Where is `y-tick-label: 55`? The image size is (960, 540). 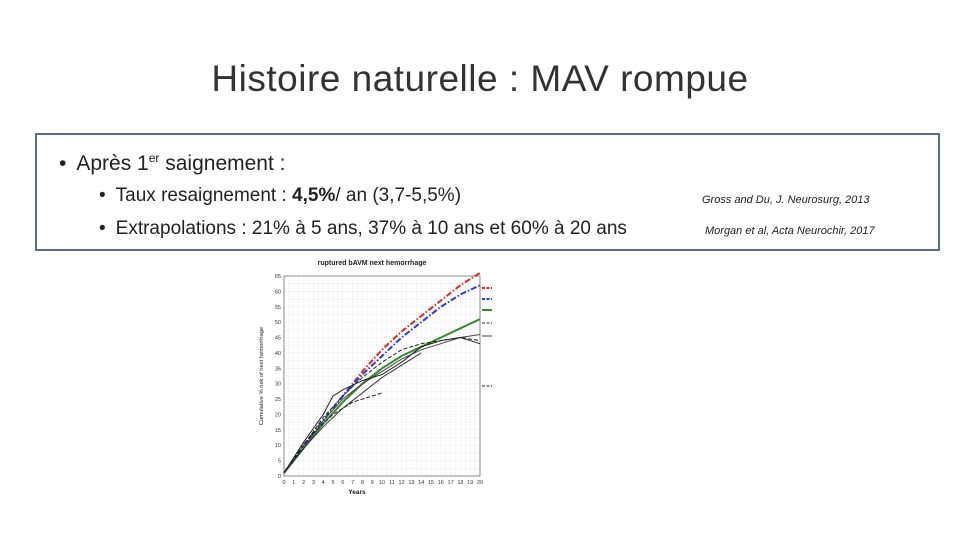 y-tick-label: 55 is located at coordinates (278, 308).